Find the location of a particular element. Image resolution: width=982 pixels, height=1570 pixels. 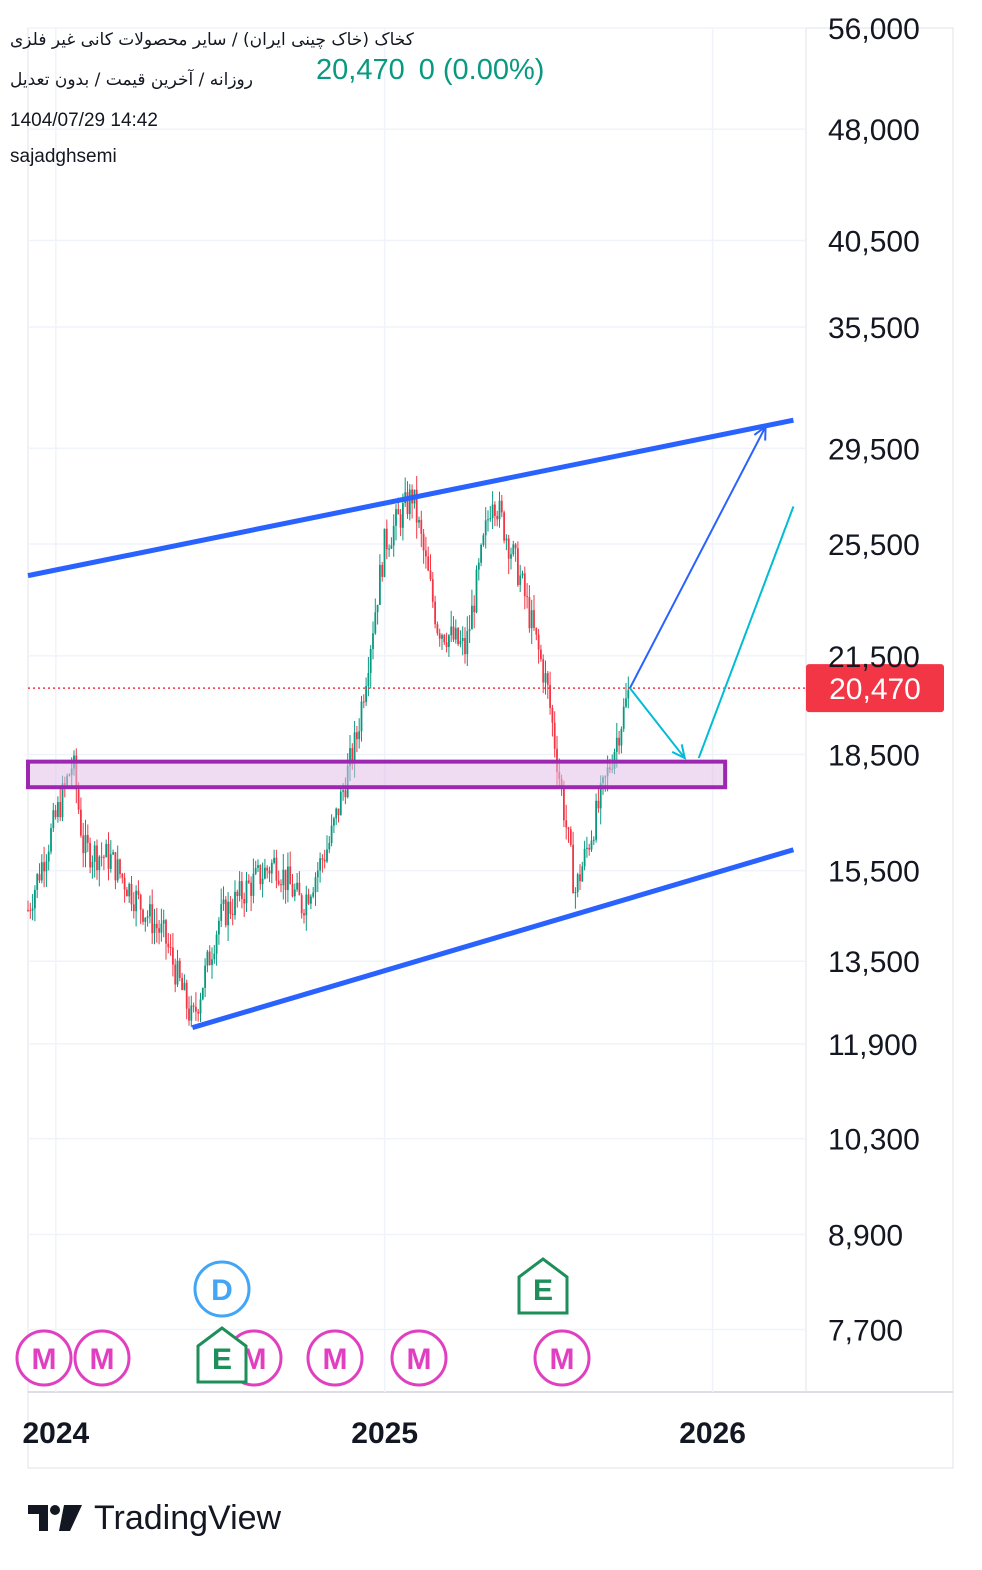

support-zone is located at coordinates (377, 774).